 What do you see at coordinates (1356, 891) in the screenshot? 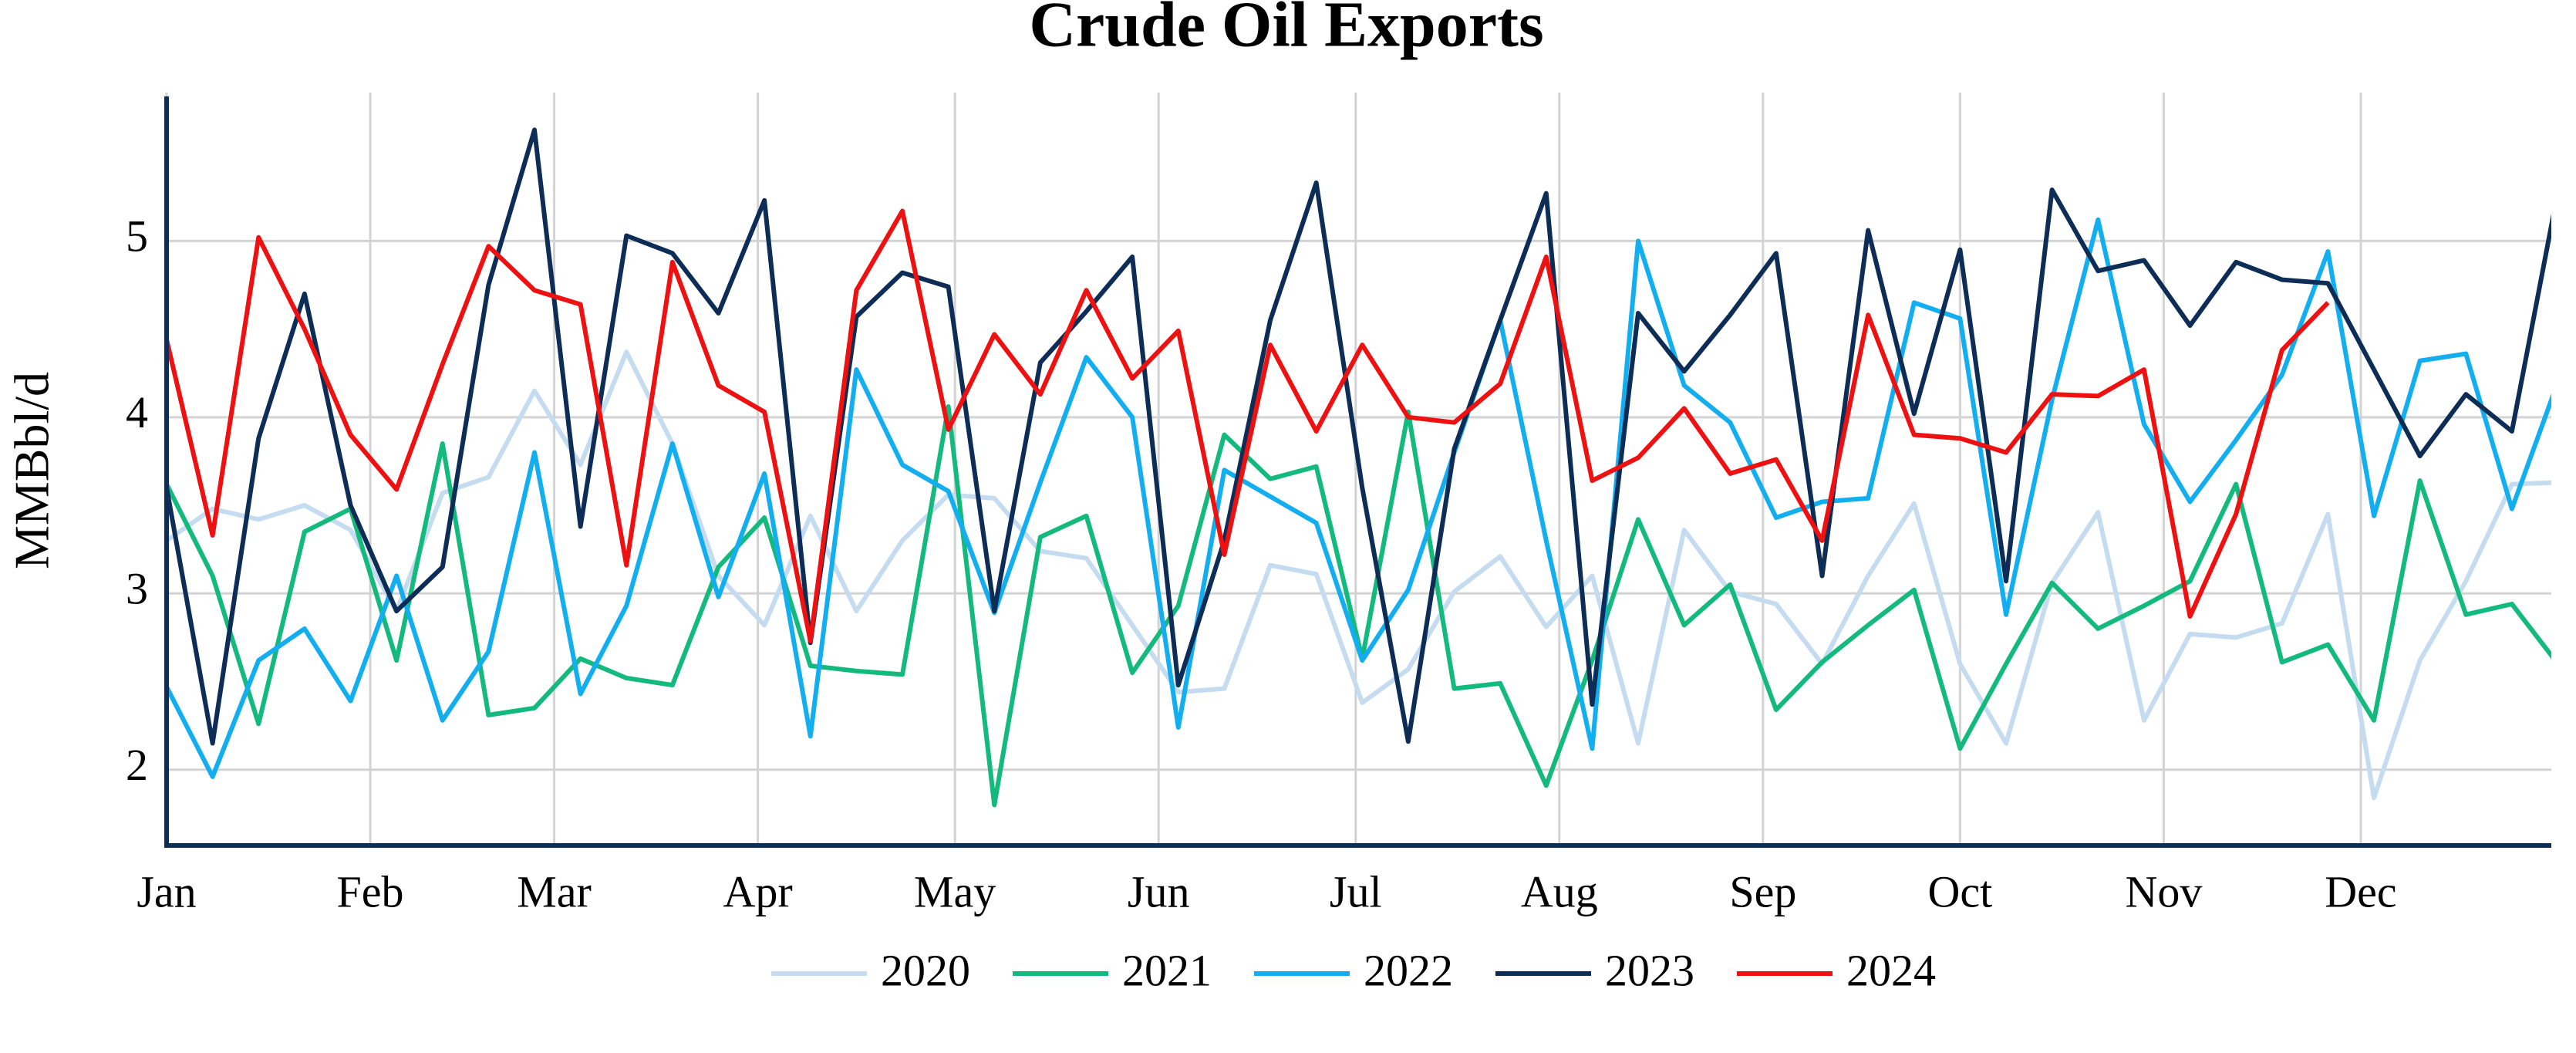
I see `x-tick-label: Jul` at bounding box center [1356, 891].